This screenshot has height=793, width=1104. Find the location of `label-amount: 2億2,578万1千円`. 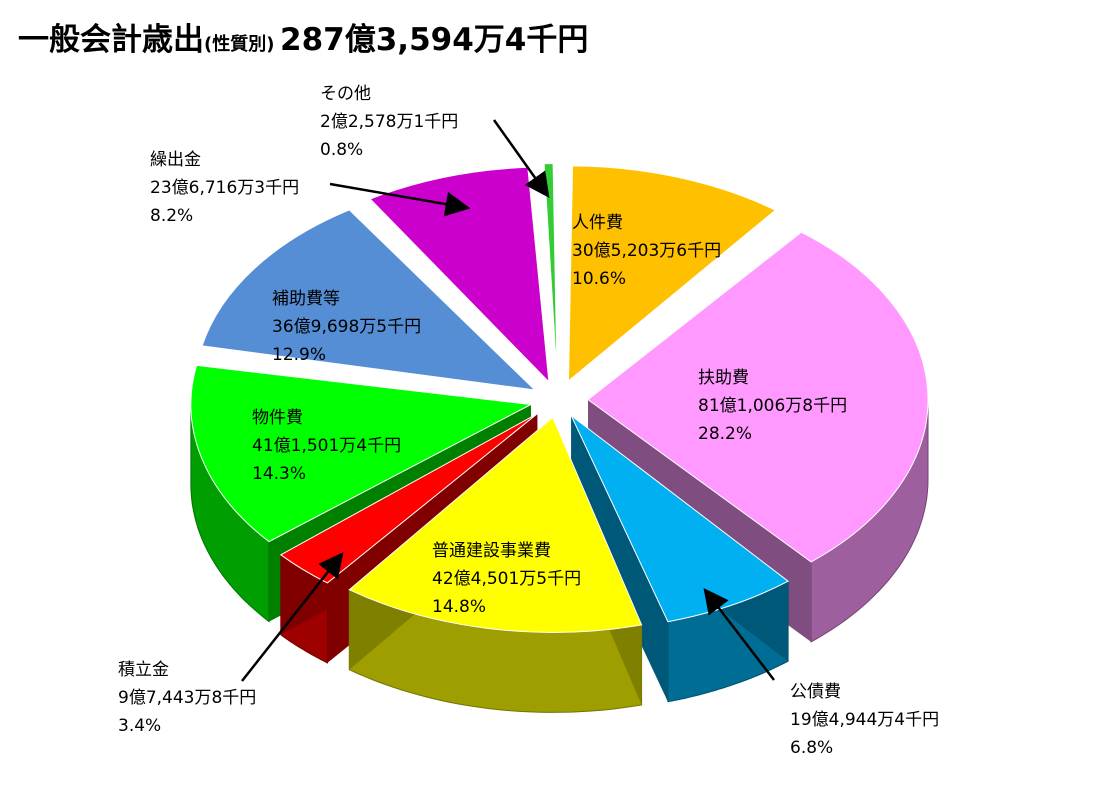

label-amount: 2億2,578万1千円 is located at coordinates (389, 122).